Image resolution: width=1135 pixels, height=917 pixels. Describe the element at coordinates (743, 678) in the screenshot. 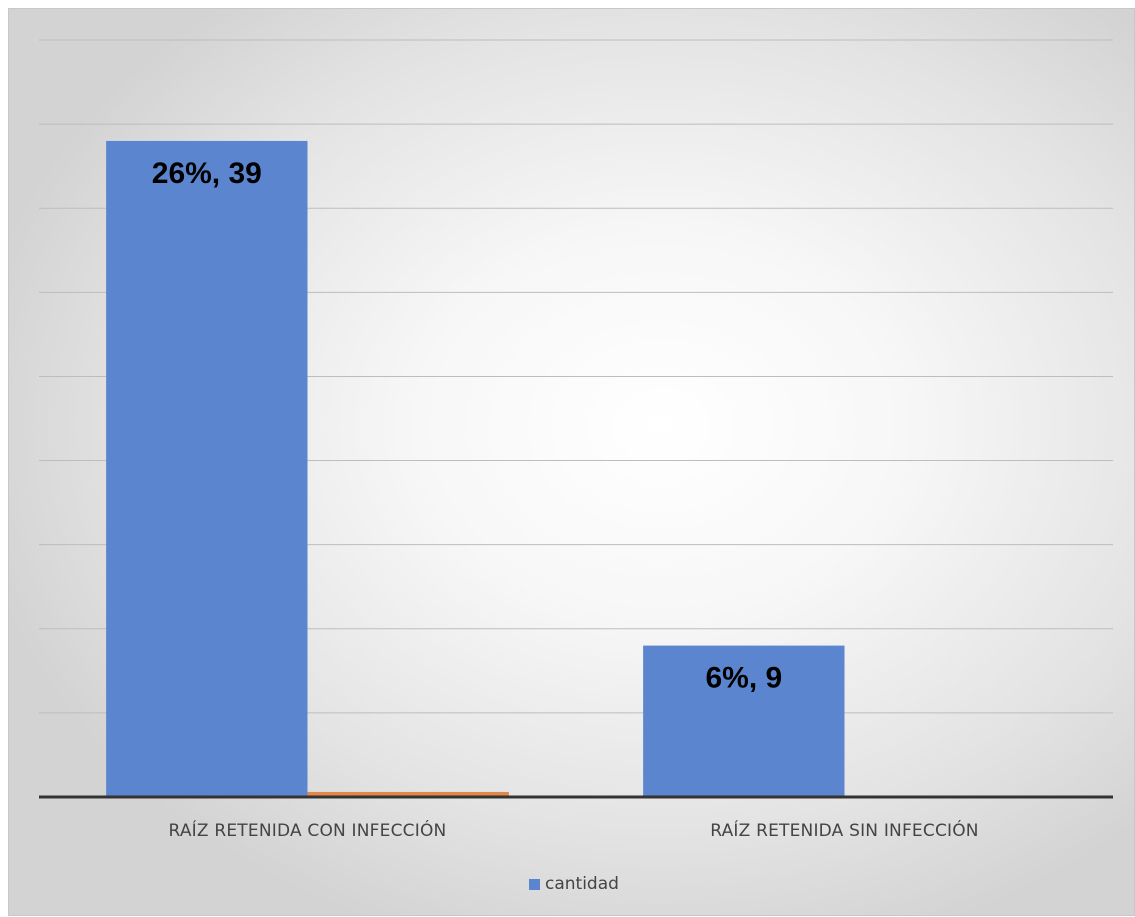

I see `data-label-1: 6%, 9` at that location.